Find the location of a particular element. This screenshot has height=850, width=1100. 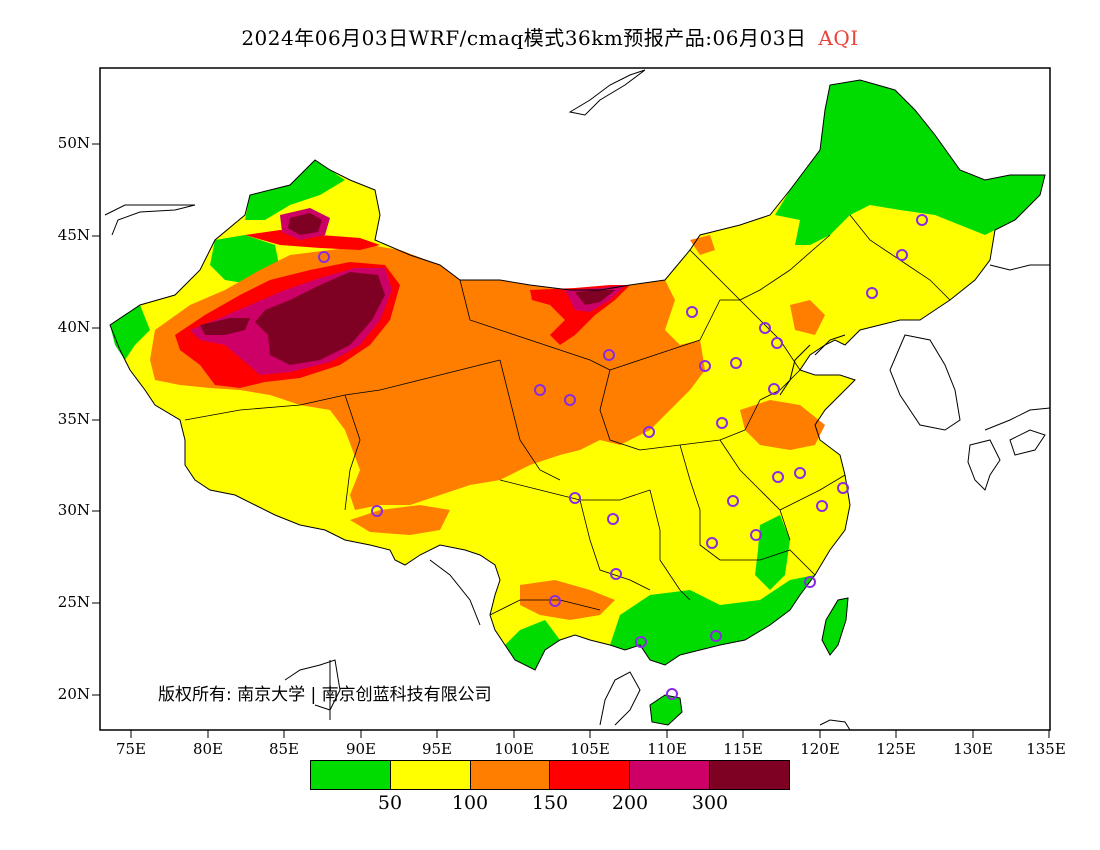

colorbar-label: 100 is located at coordinates (470, 803).